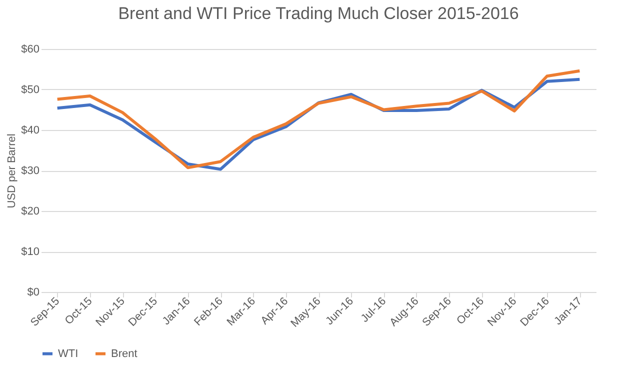 This screenshot has height=376, width=642. What do you see at coordinates (124, 354) in the screenshot?
I see `legend-label: Brent` at bounding box center [124, 354].